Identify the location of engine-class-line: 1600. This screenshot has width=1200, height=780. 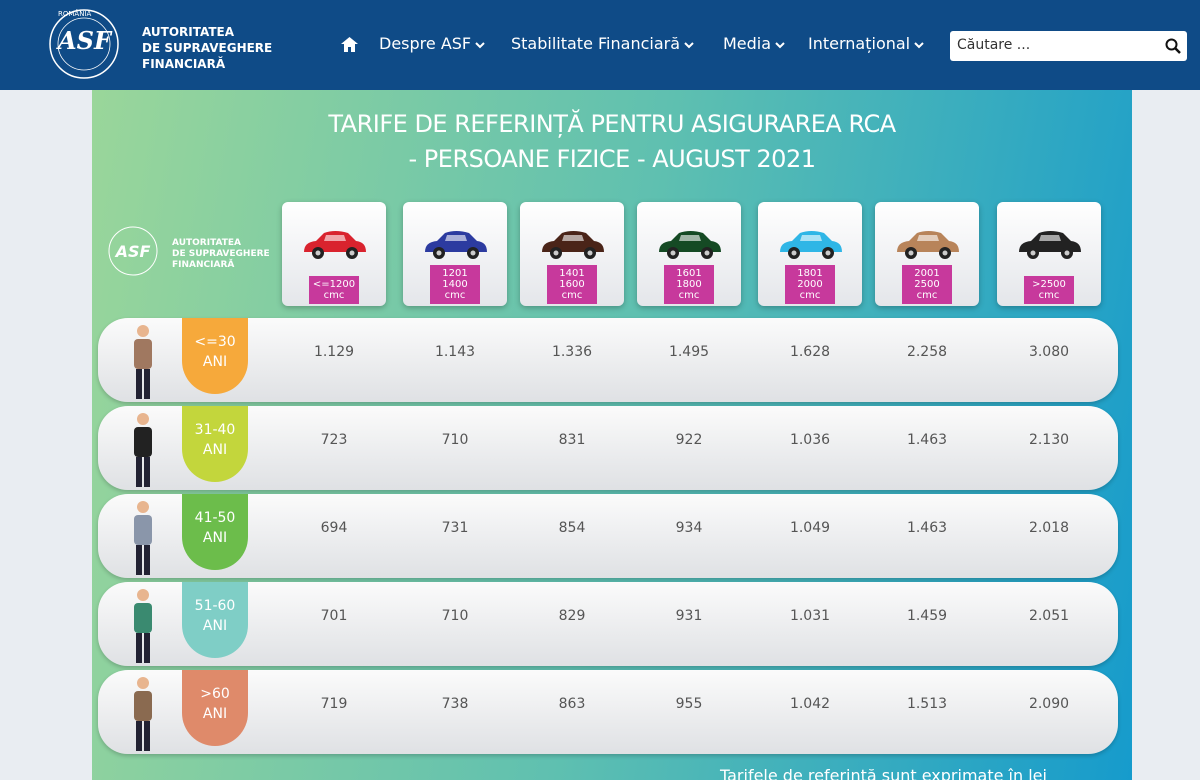
(572, 284).